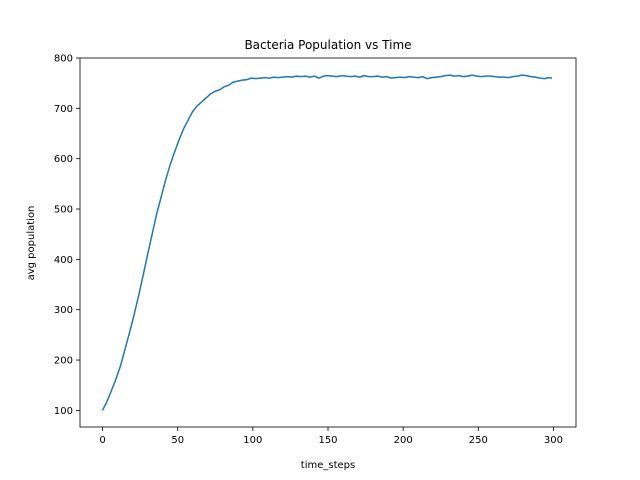  Describe the element at coordinates (328, 465) in the screenshot. I see `x-axis-label: time_steps` at that location.